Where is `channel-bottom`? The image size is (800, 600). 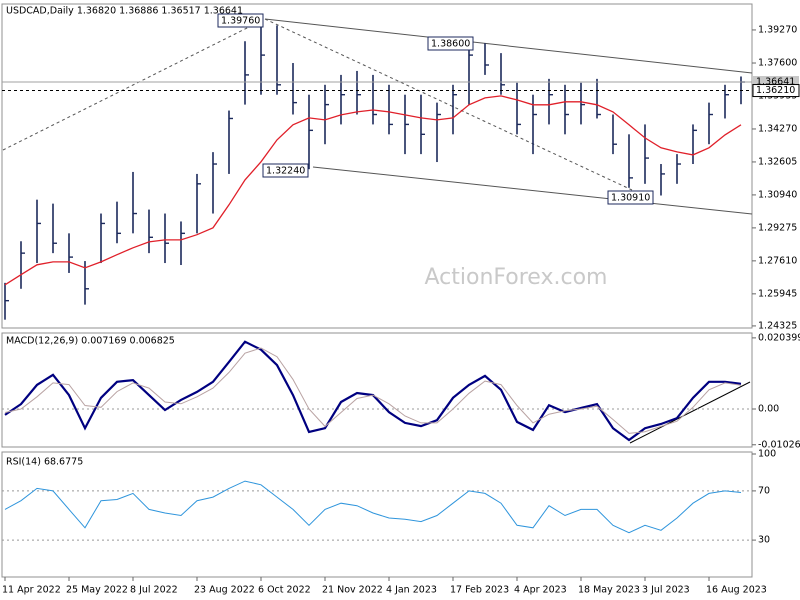 channel-bottom is located at coordinates (532, 190).